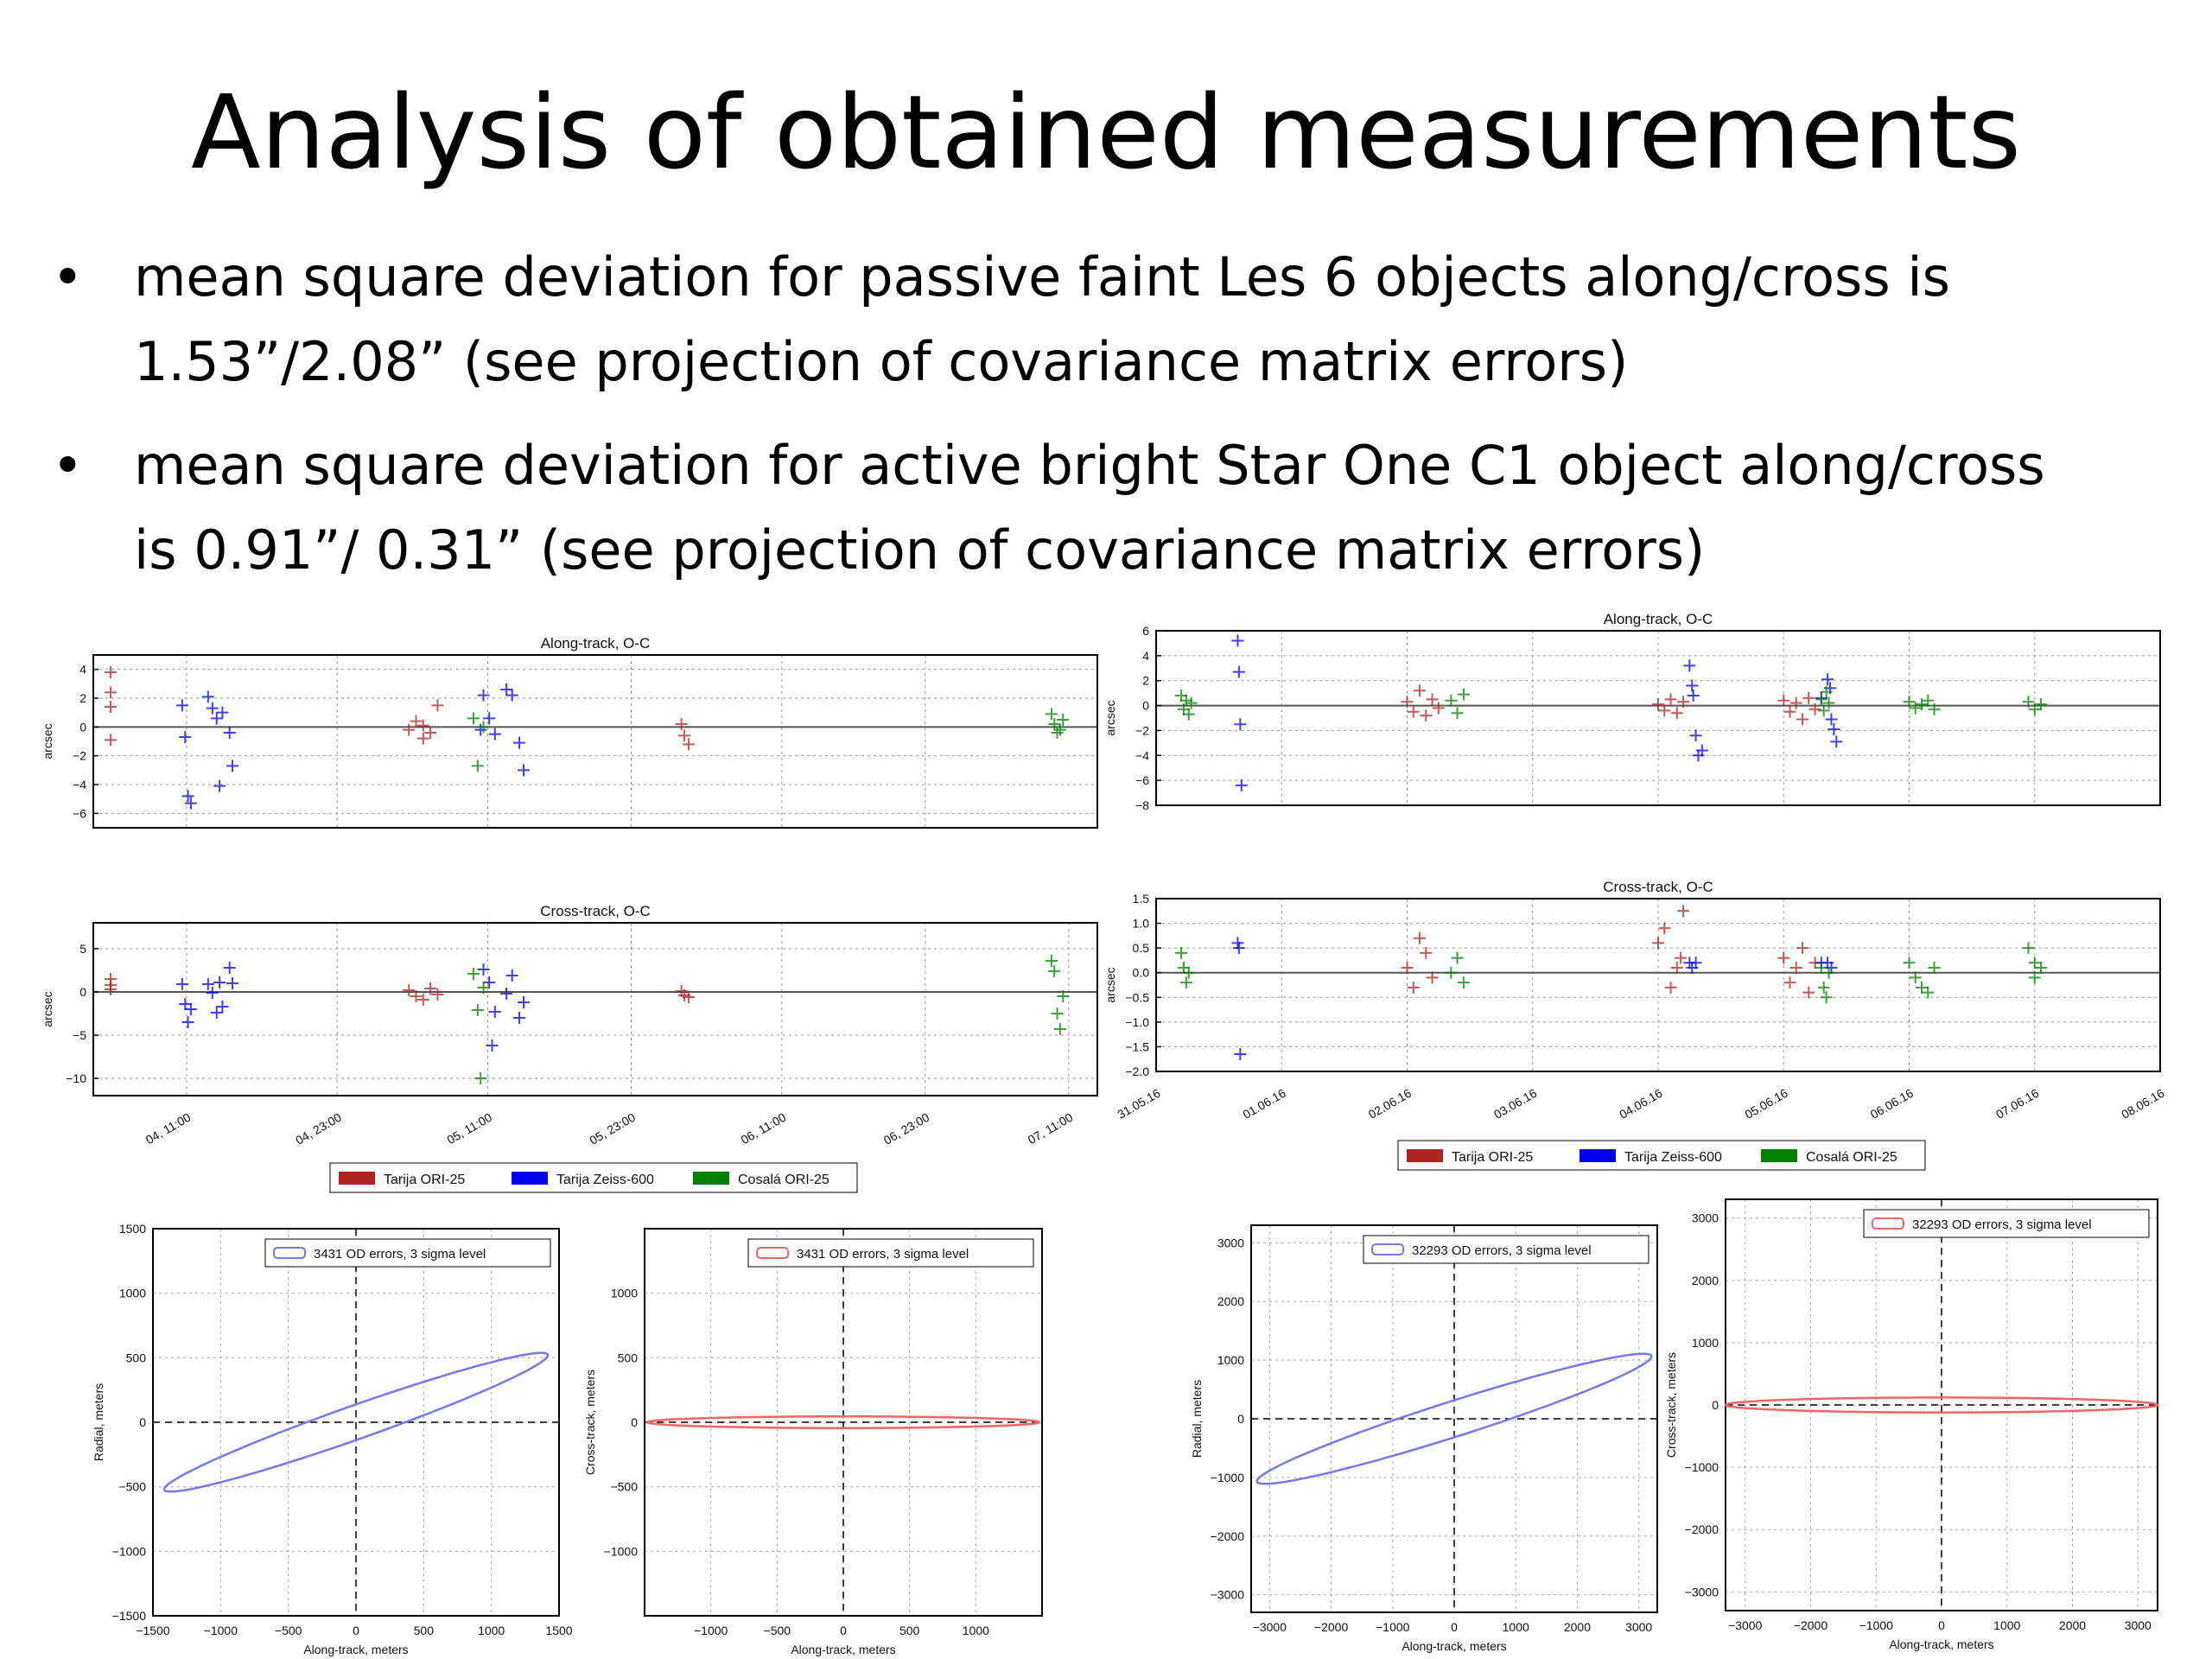  I want to click on y-axis-label: Radial, meters, so click(1197, 1419).